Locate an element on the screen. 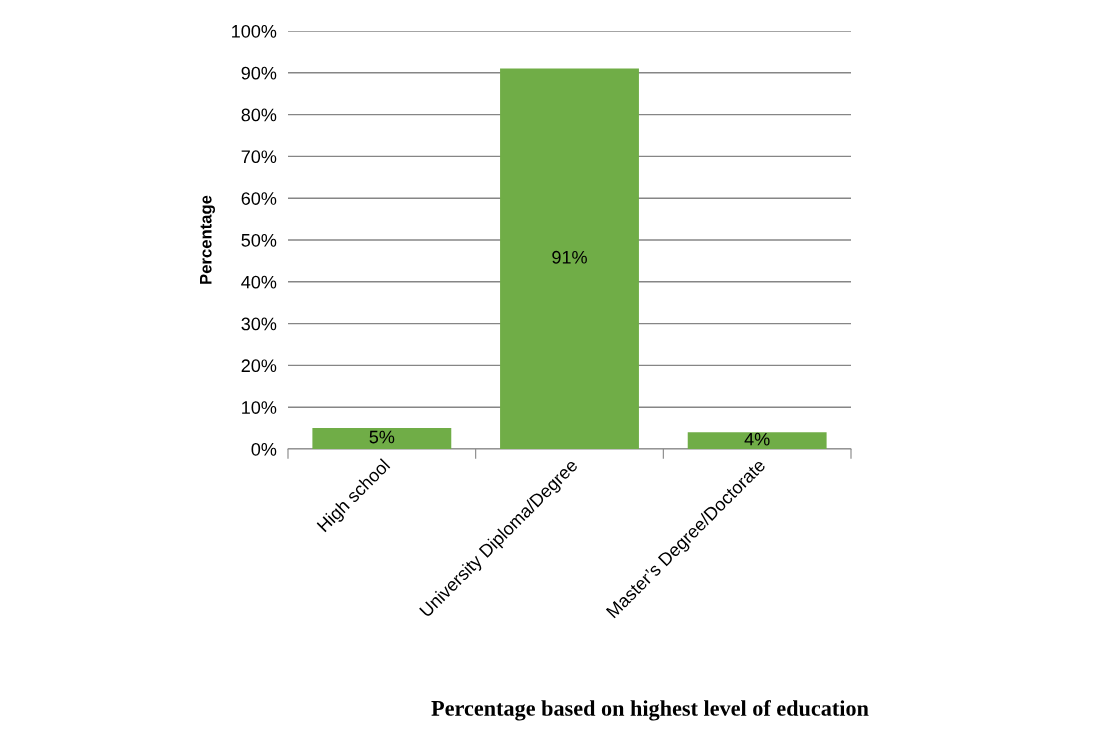 The image size is (1094, 742). data-label: 5% is located at coordinates (382, 437).